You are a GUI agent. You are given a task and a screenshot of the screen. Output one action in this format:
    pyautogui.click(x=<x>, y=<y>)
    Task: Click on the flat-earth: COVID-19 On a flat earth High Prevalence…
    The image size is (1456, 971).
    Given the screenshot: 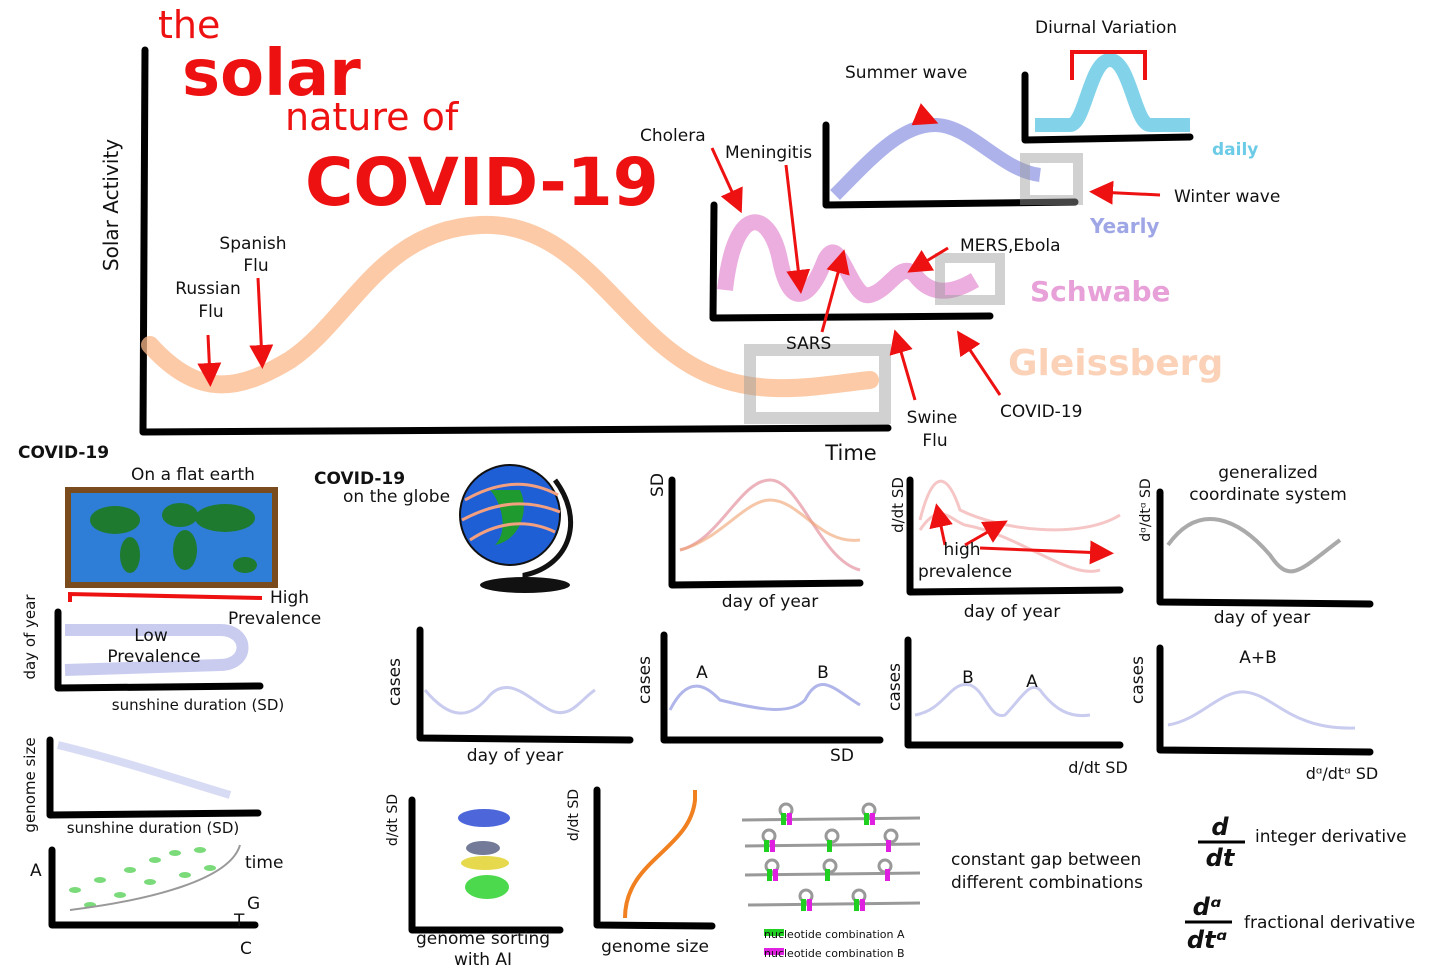 What is the action you would take?
    pyautogui.click(x=169, y=701)
    